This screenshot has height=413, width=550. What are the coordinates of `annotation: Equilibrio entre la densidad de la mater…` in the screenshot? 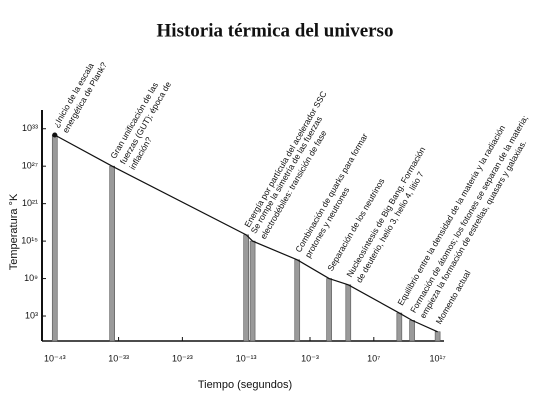 It's located at (451, 215).